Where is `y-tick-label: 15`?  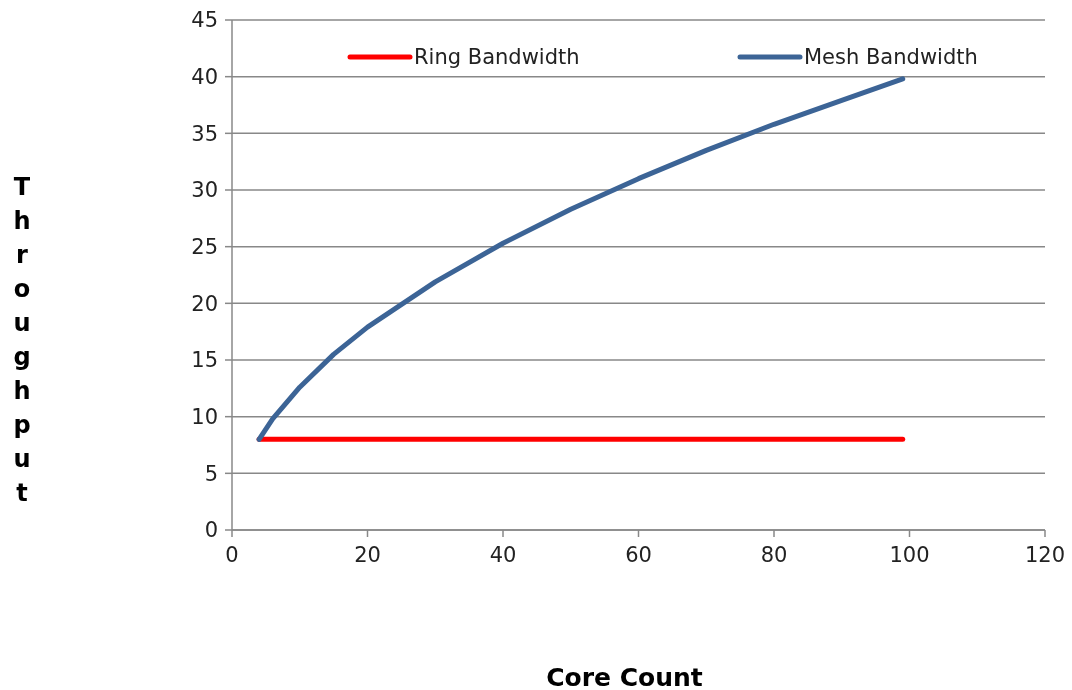 y-tick-label: 15 is located at coordinates (204, 360).